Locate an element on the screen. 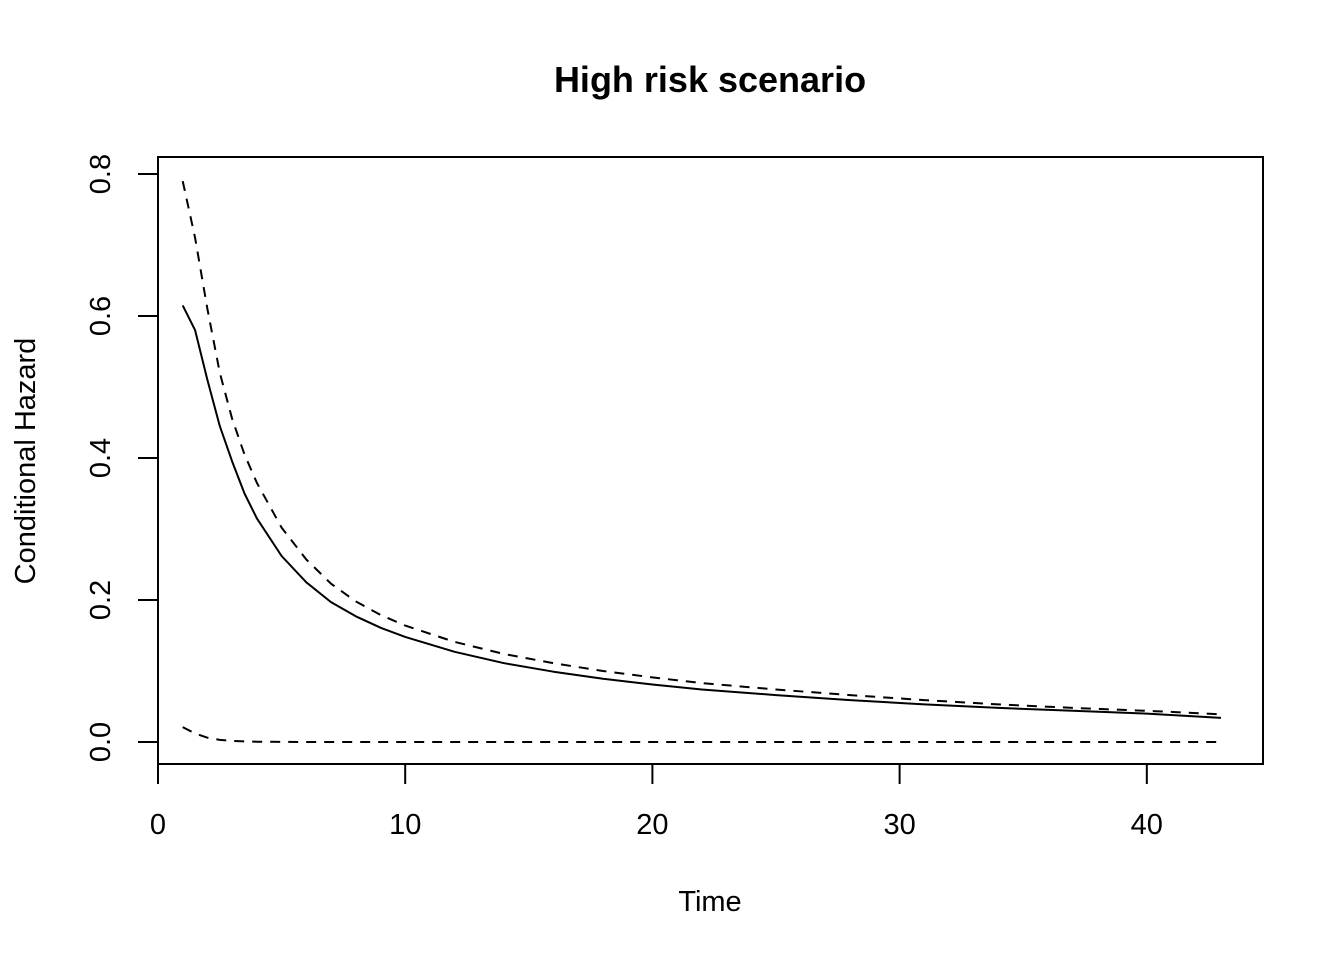  x-tick-label: 20 is located at coordinates (652, 825).